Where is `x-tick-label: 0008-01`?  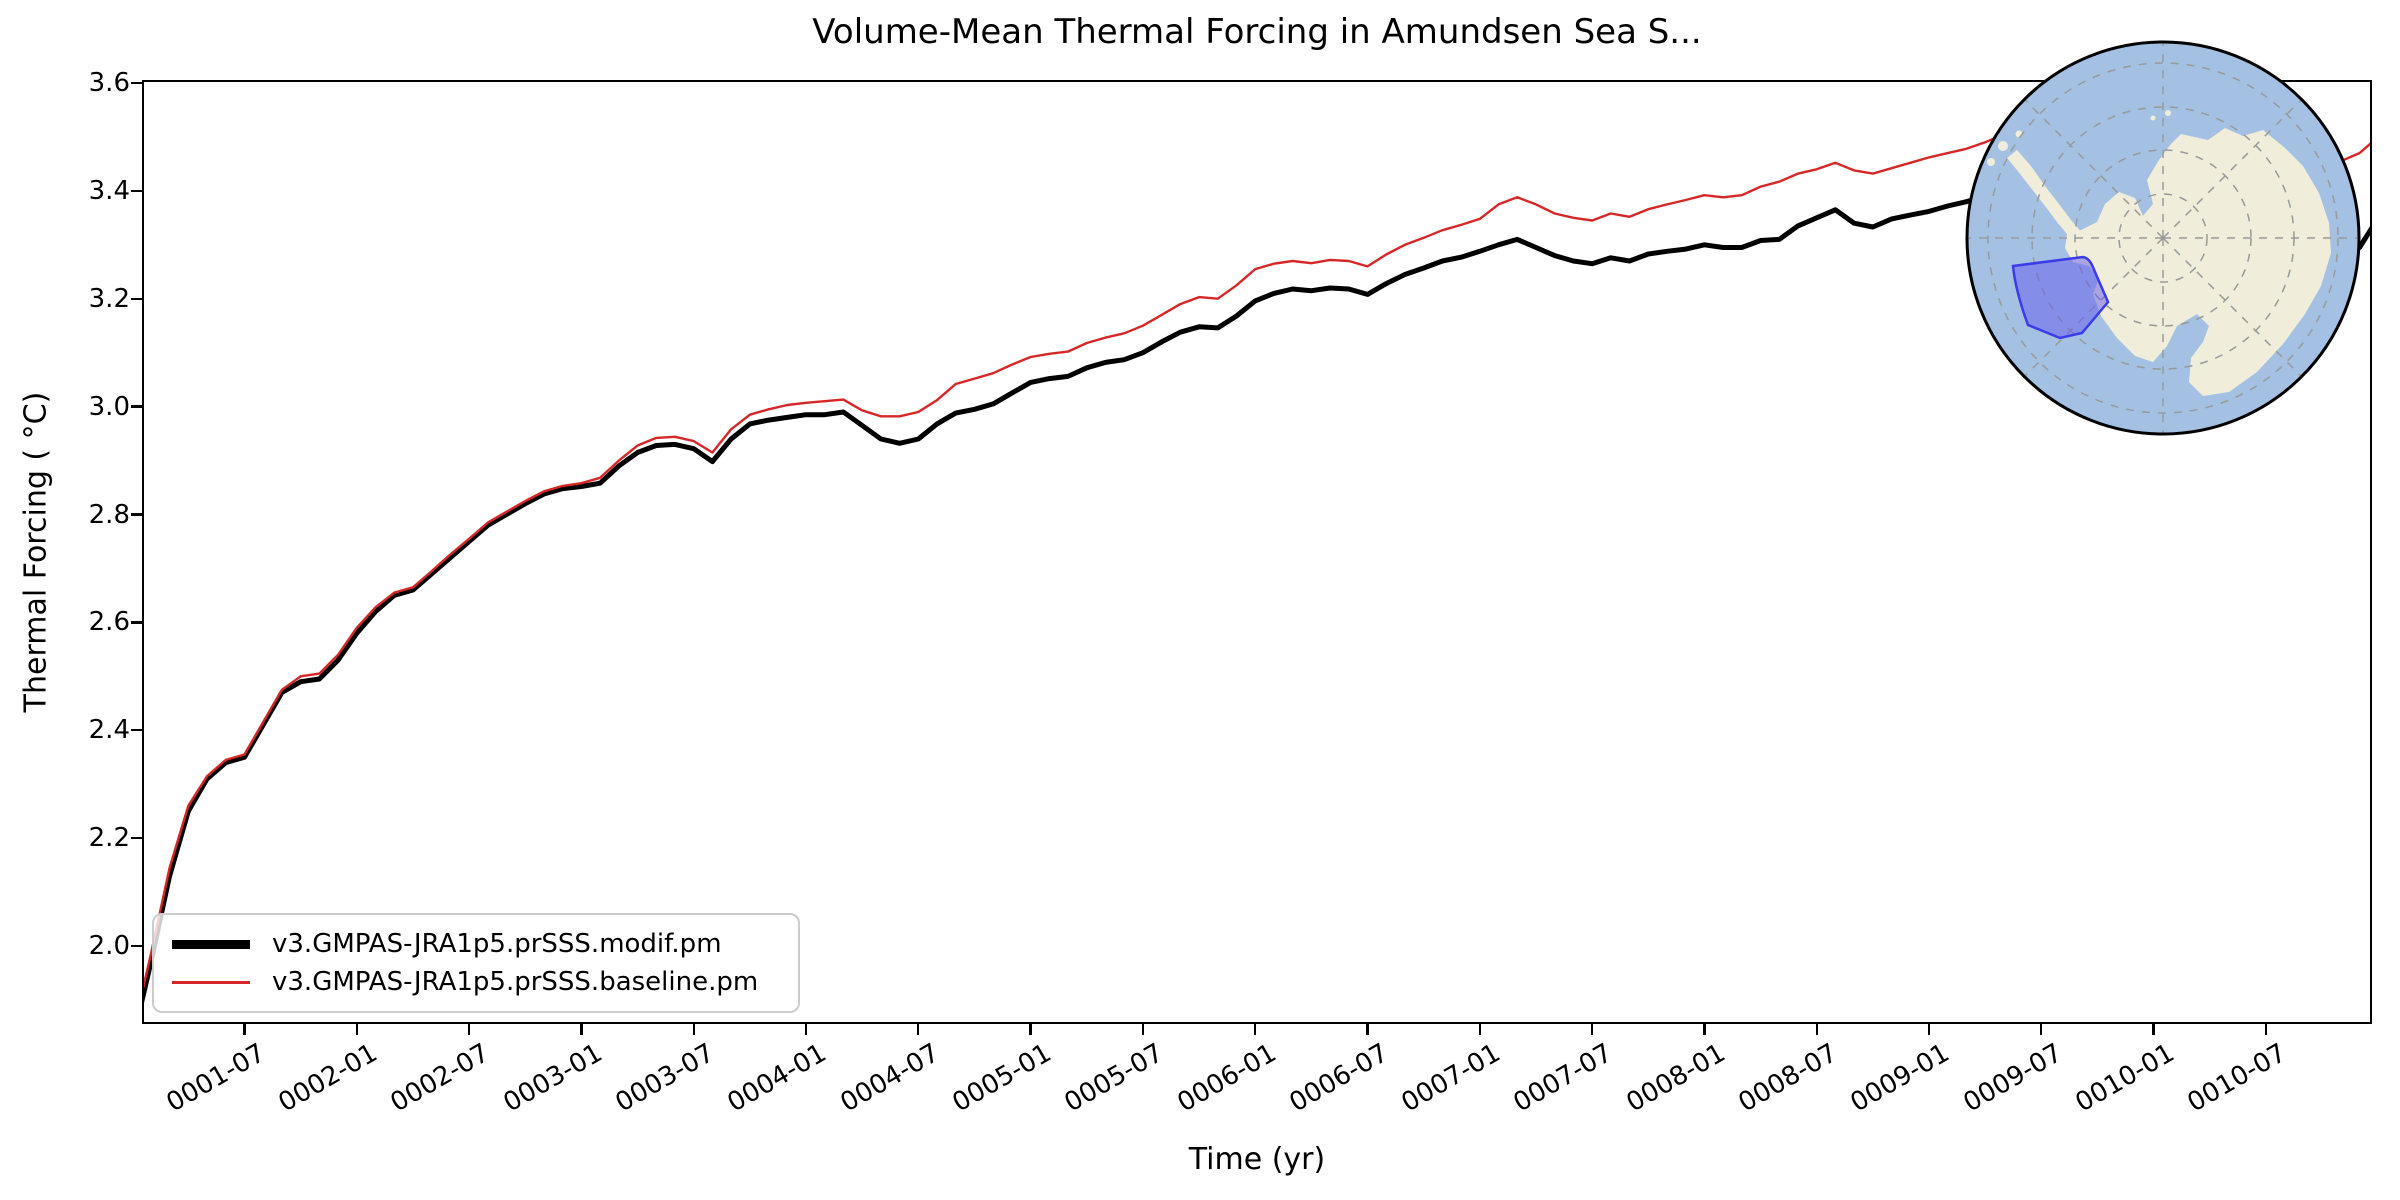 x-tick-label: 0008-01 is located at coordinates (1676, 1078).